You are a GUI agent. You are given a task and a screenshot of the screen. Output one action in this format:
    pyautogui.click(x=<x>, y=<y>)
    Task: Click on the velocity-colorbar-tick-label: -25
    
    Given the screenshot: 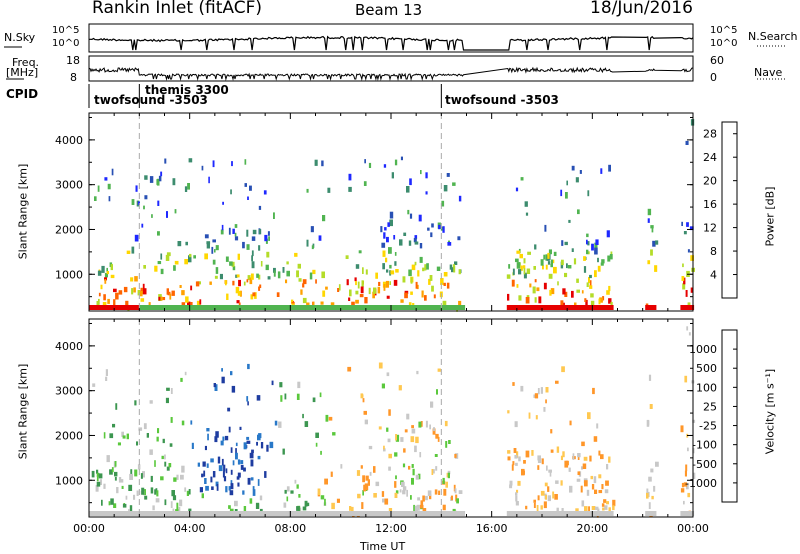 What is the action you would take?
    pyautogui.click(x=708, y=426)
    